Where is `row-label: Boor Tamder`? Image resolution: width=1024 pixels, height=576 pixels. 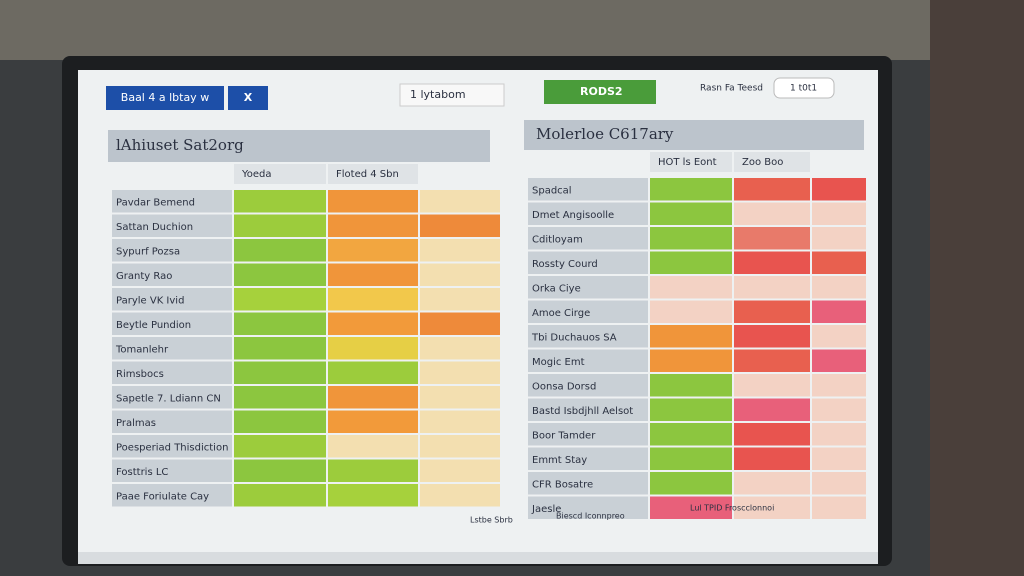
row-label: Boor Tamder is located at coordinates (564, 435).